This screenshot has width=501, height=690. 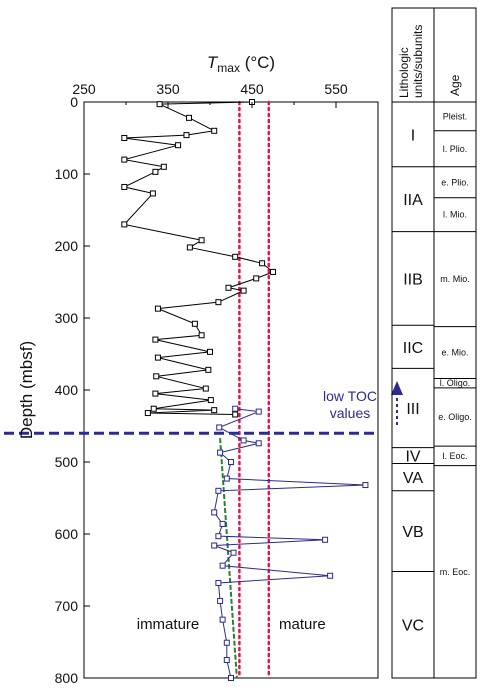 What do you see at coordinates (418, 61) in the screenshot?
I see `header-units-line2: units/subunits` at bounding box center [418, 61].